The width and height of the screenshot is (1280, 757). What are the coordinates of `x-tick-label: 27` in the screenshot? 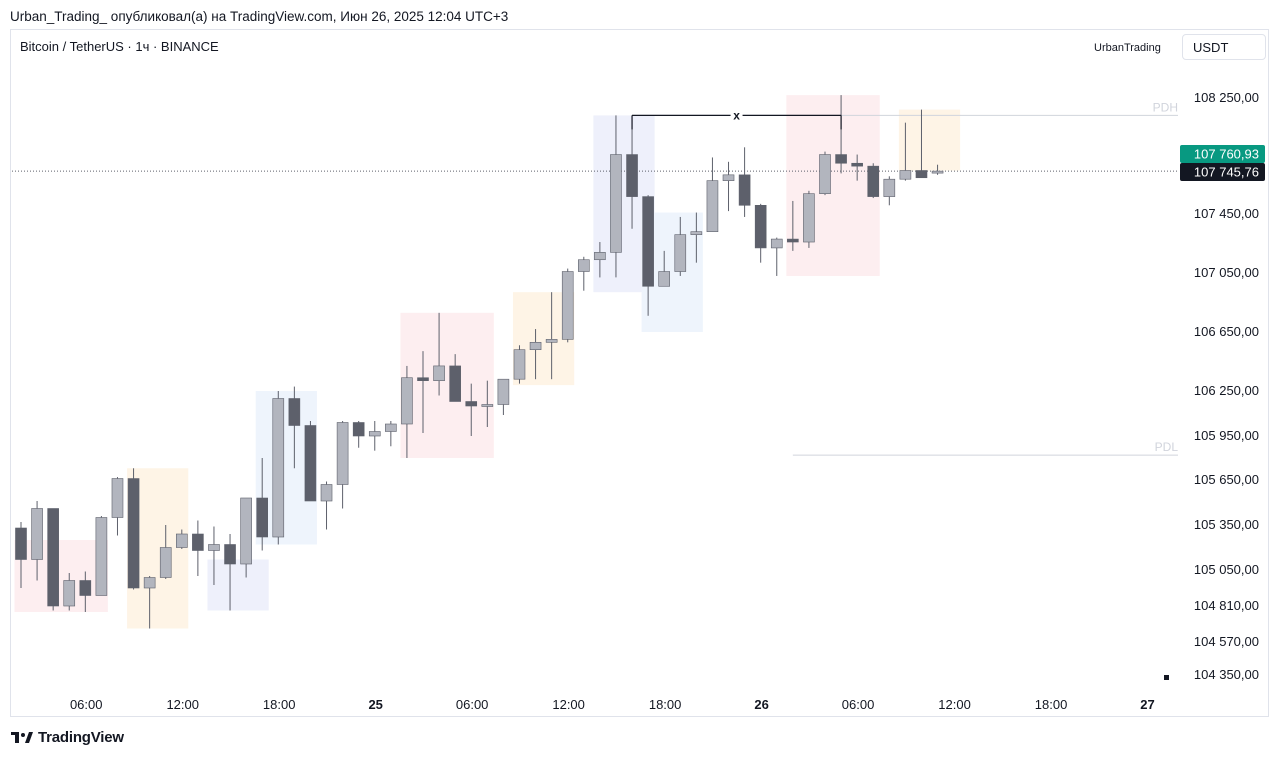 It's located at (1147, 704).